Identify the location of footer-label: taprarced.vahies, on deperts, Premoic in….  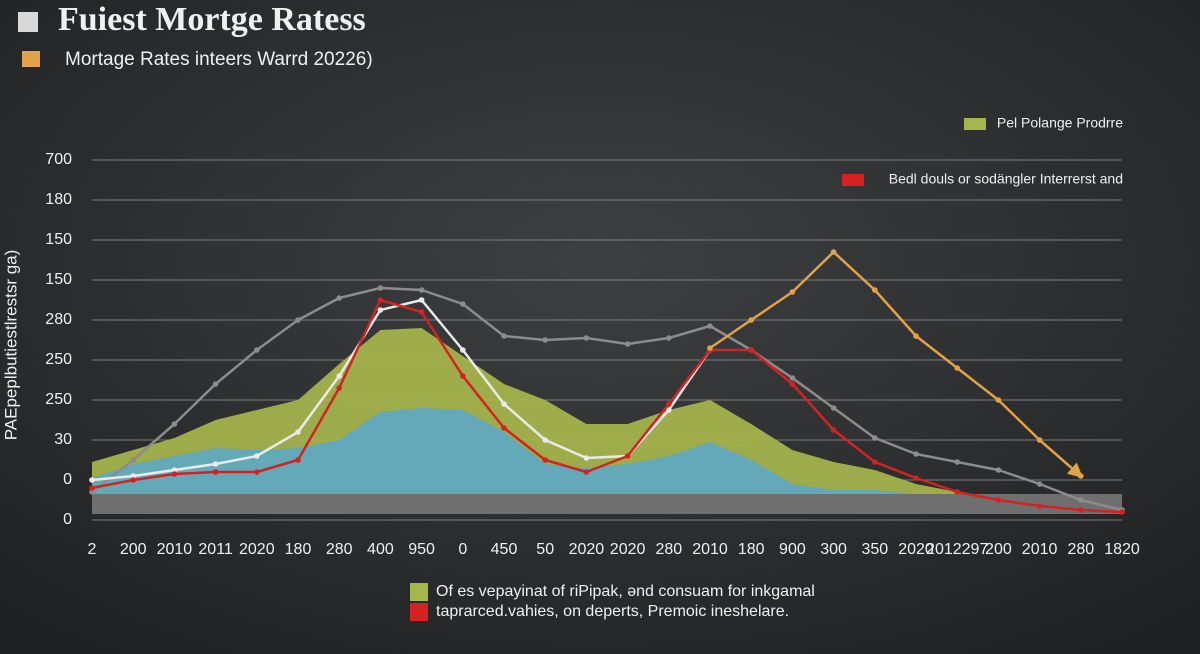
(612, 611).